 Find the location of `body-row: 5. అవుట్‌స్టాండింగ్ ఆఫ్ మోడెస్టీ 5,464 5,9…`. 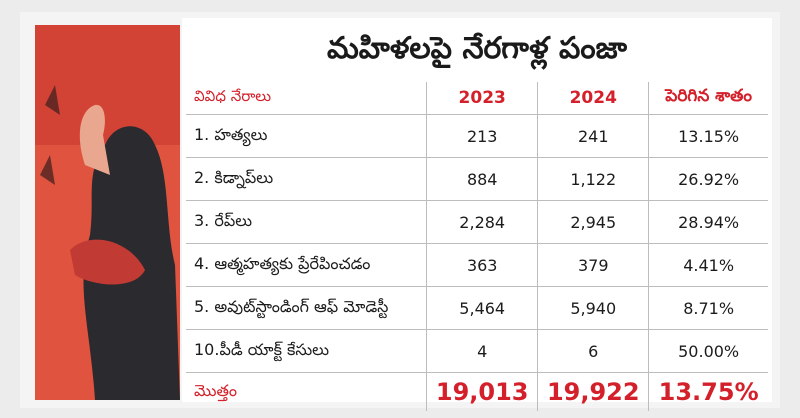

body-row: 5. అవుట్‌స్టాండింగ్ ఆఫ్ మోడెస్టీ 5,464 5,9… is located at coordinates (477, 308).